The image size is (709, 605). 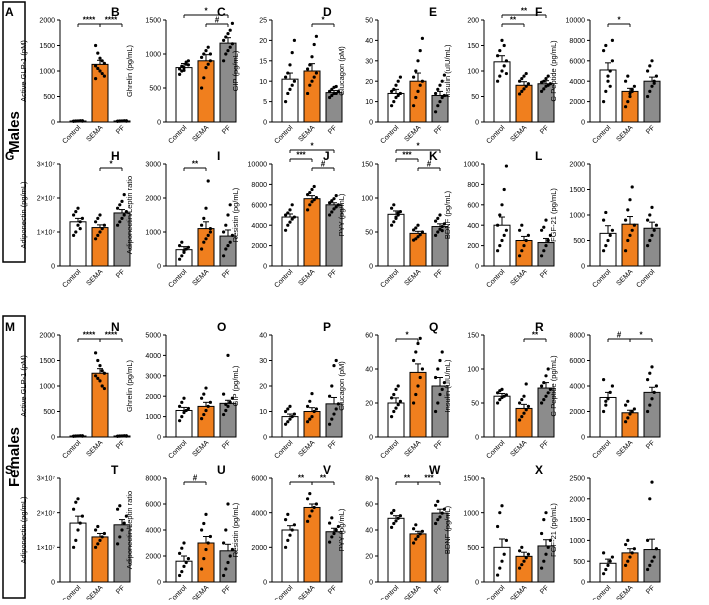 I want to click on y-tick-label: 50, so click(x=475, y=404).